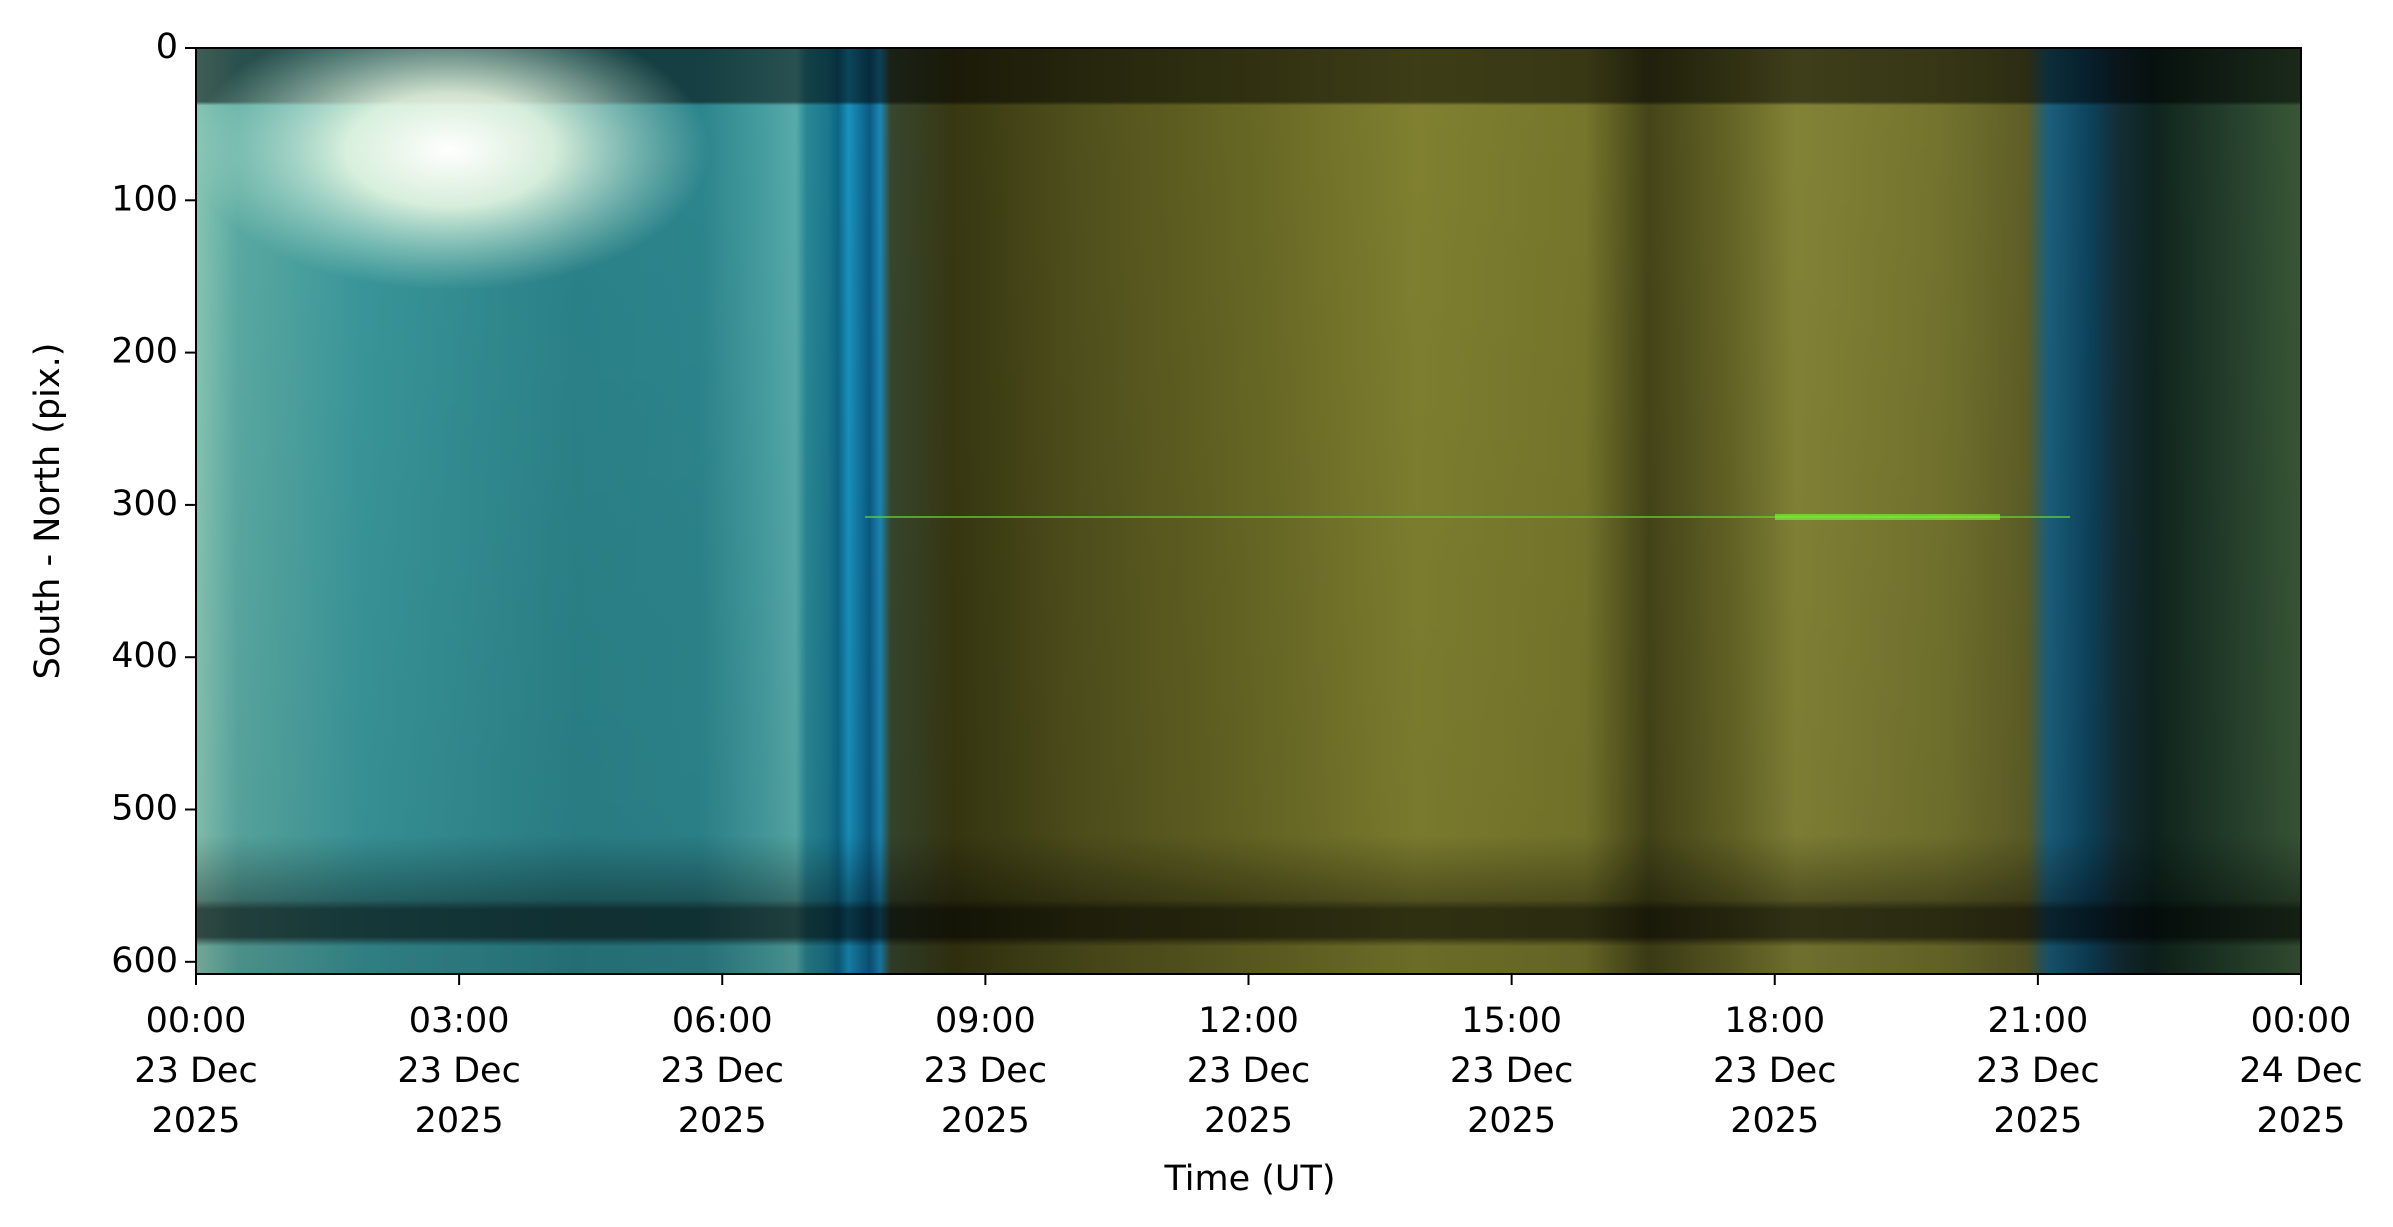 This screenshot has width=2393, height=1227. What do you see at coordinates (458, 1071) in the screenshot?
I see `x-tick-label: 03:00 23 Dec 2025` at bounding box center [458, 1071].